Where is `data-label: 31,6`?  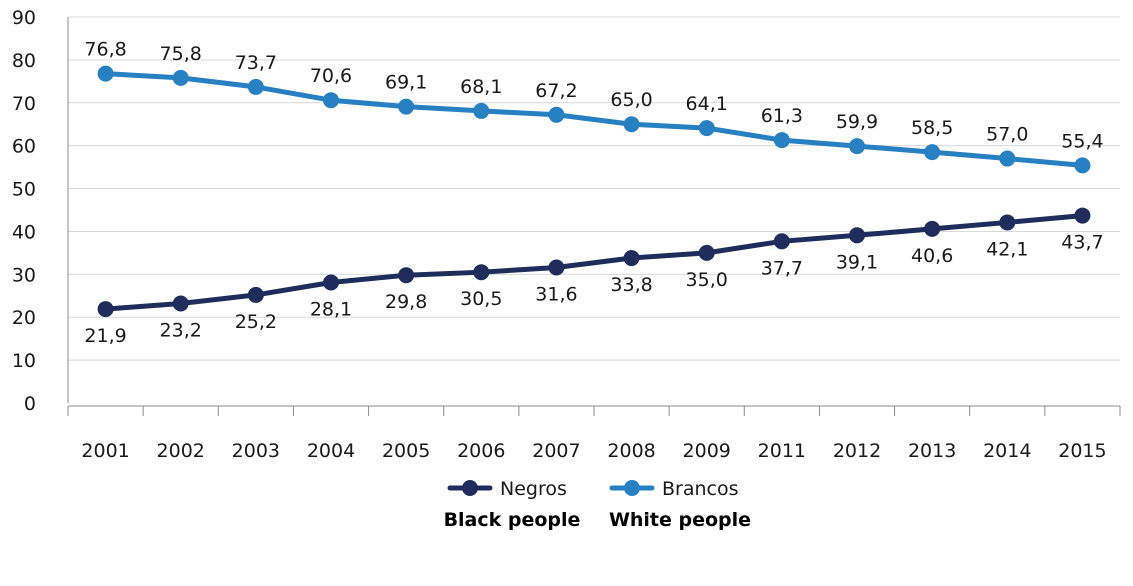 data-label: 31,6 is located at coordinates (556, 294).